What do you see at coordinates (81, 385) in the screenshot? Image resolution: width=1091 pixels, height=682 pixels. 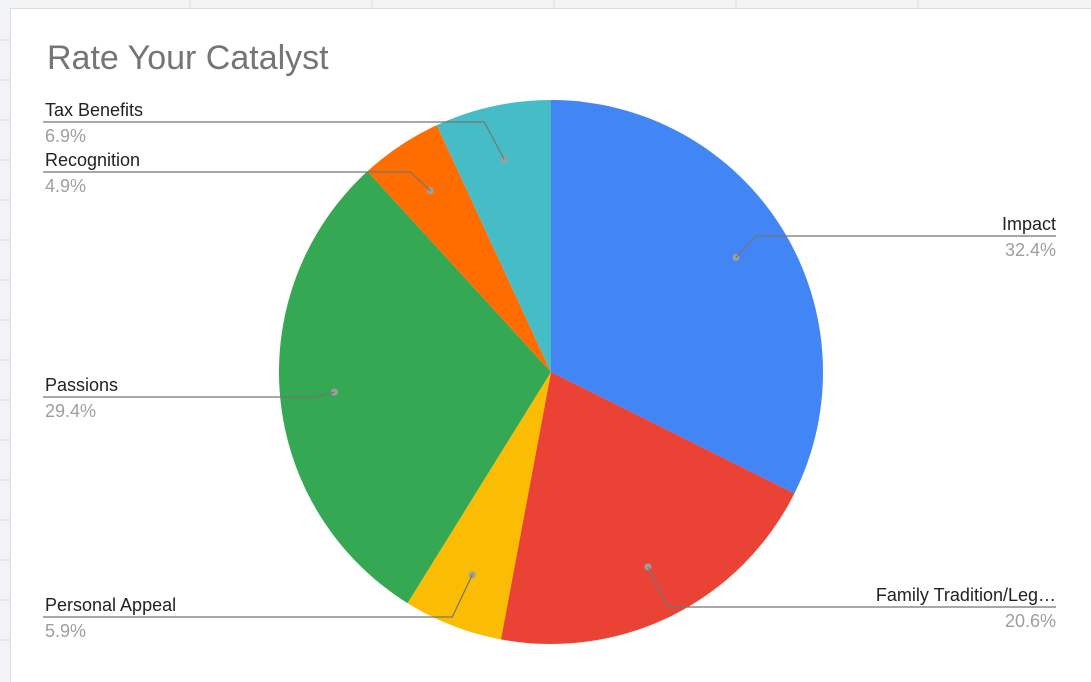 I see `slice-label: Passions` at bounding box center [81, 385].